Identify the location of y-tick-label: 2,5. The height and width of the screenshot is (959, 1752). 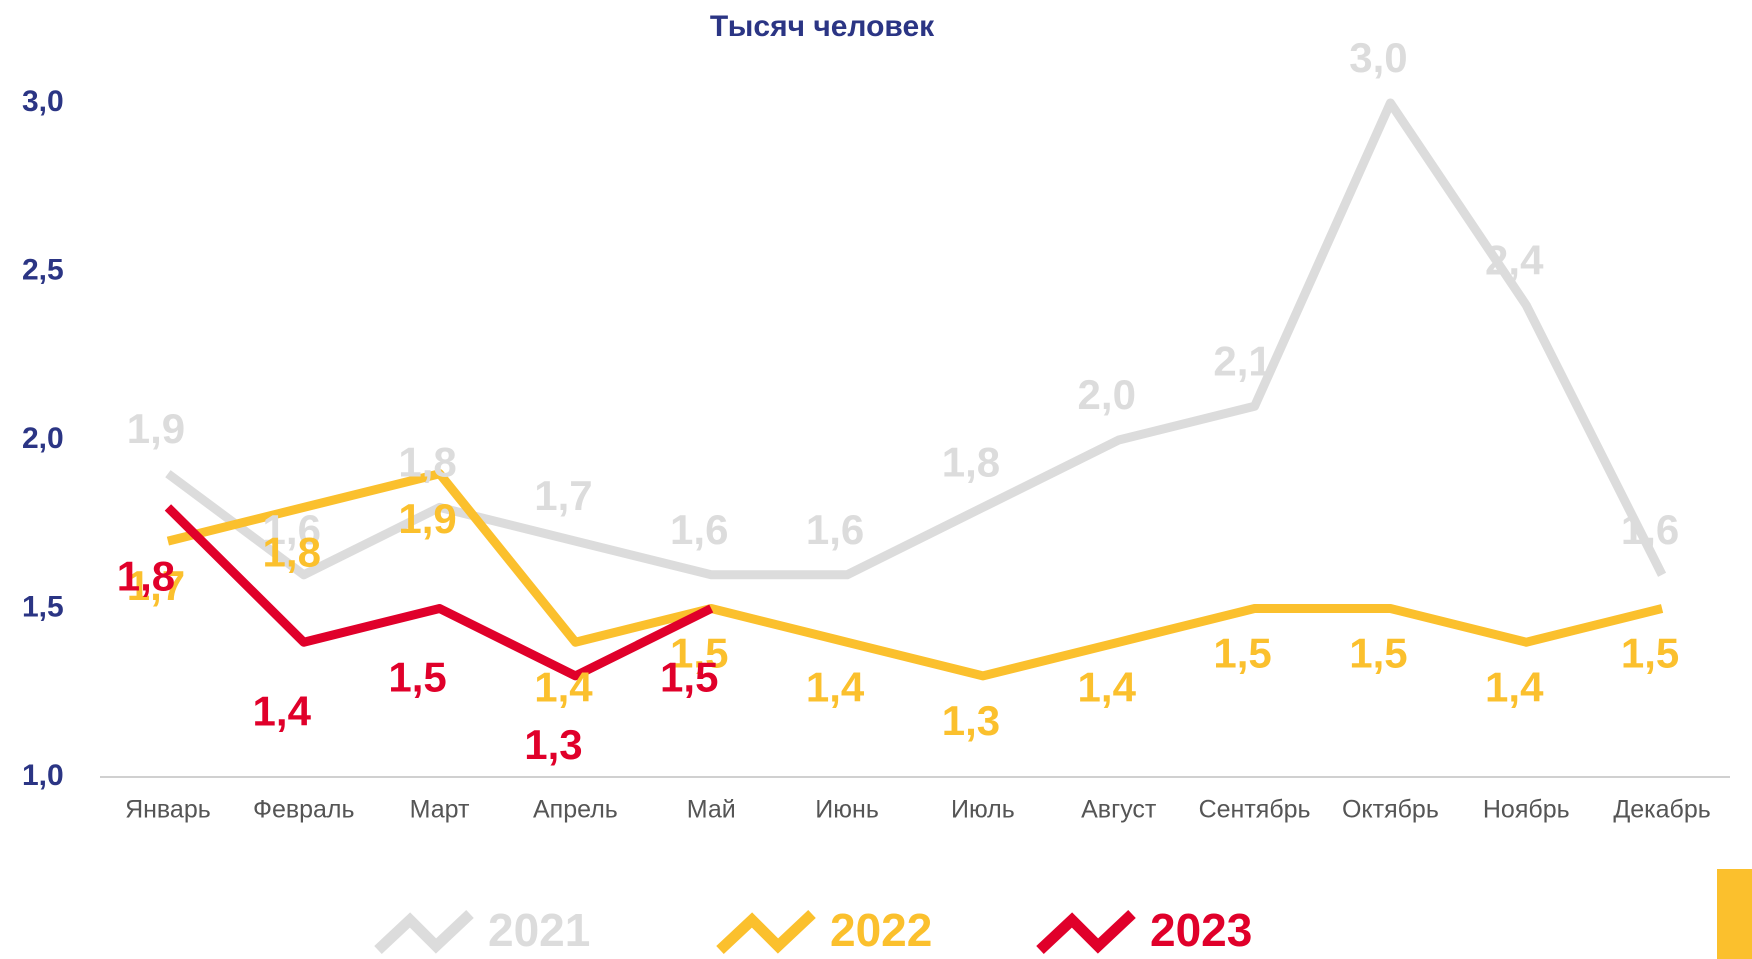
(43, 269).